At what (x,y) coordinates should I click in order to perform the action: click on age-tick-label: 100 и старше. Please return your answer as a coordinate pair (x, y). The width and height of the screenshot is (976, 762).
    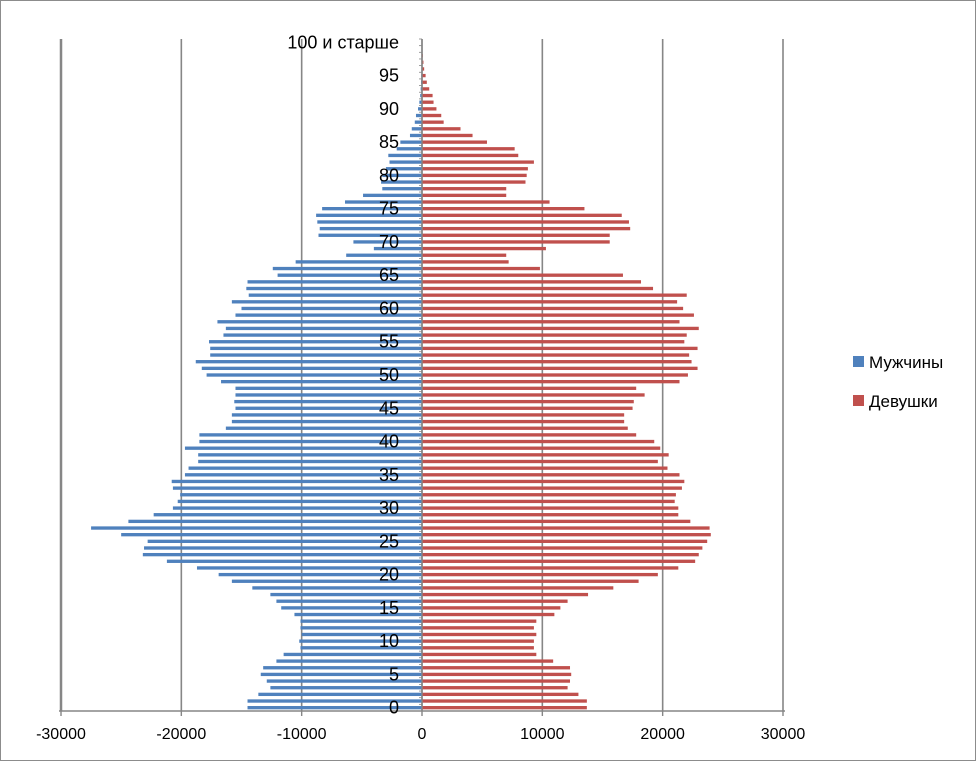
    Looking at the image, I should click on (343, 42).